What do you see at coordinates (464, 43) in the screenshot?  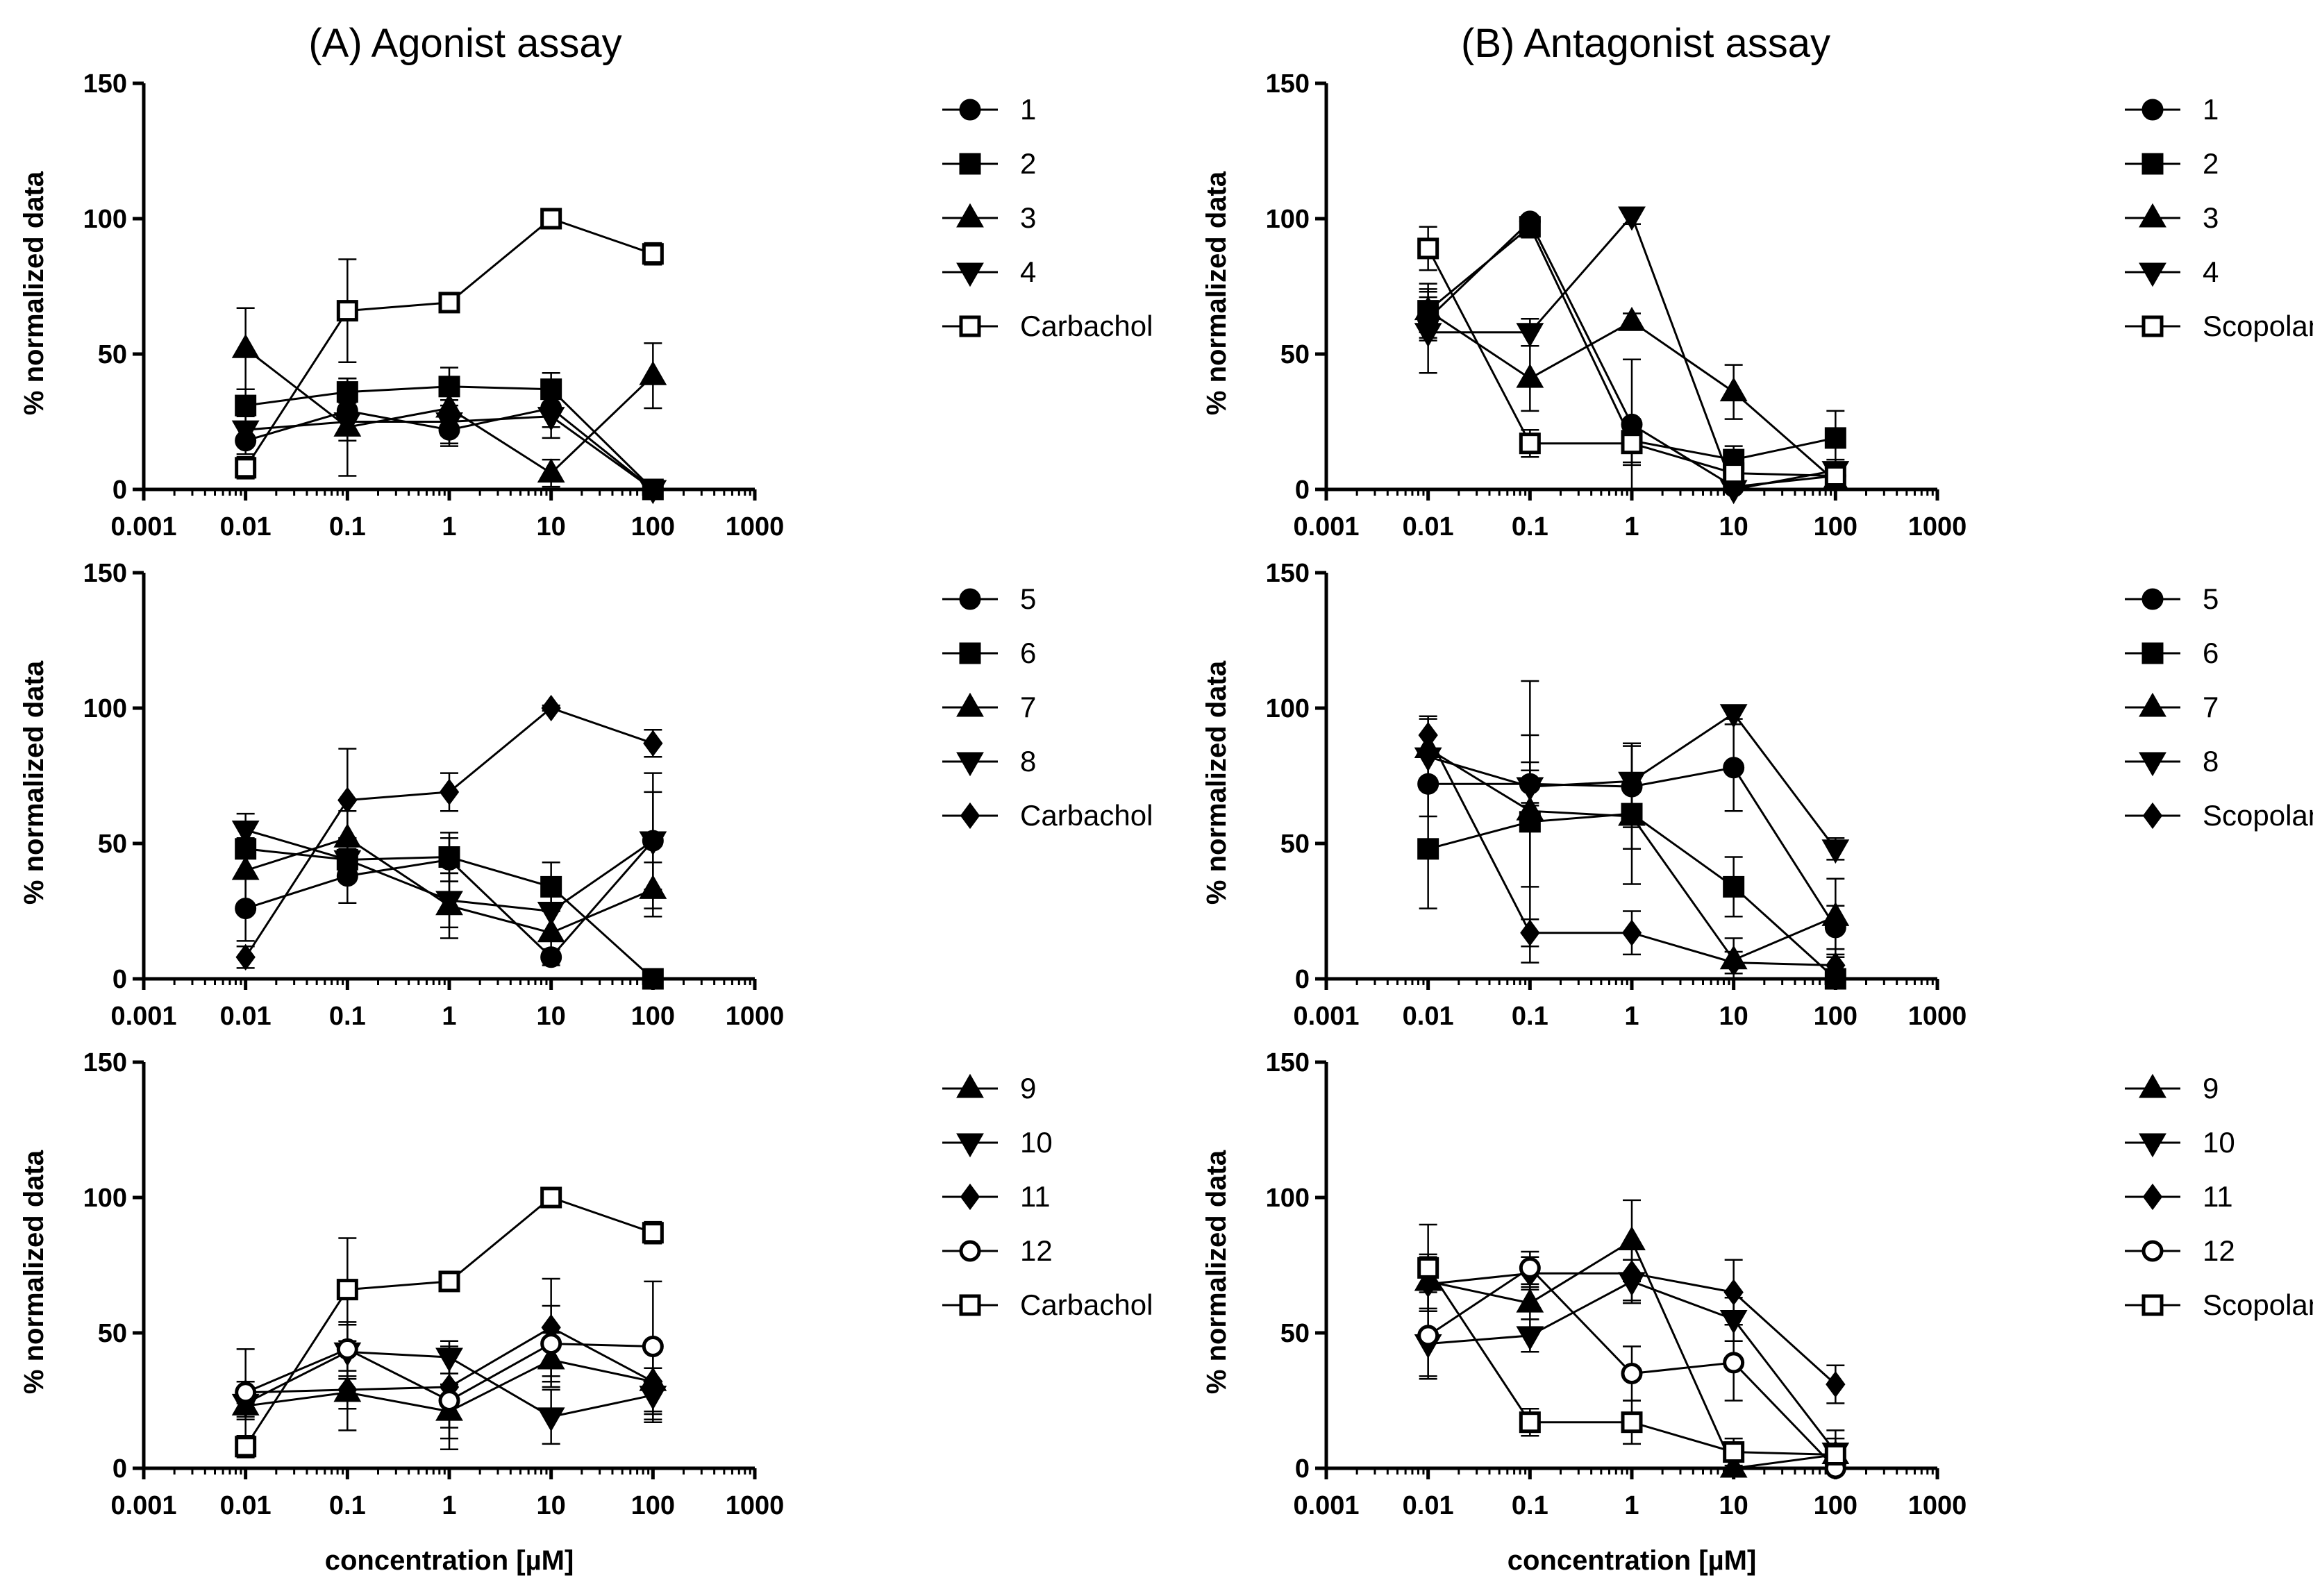 I see `agonist-column-title: (A) Agonist assay` at bounding box center [464, 43].